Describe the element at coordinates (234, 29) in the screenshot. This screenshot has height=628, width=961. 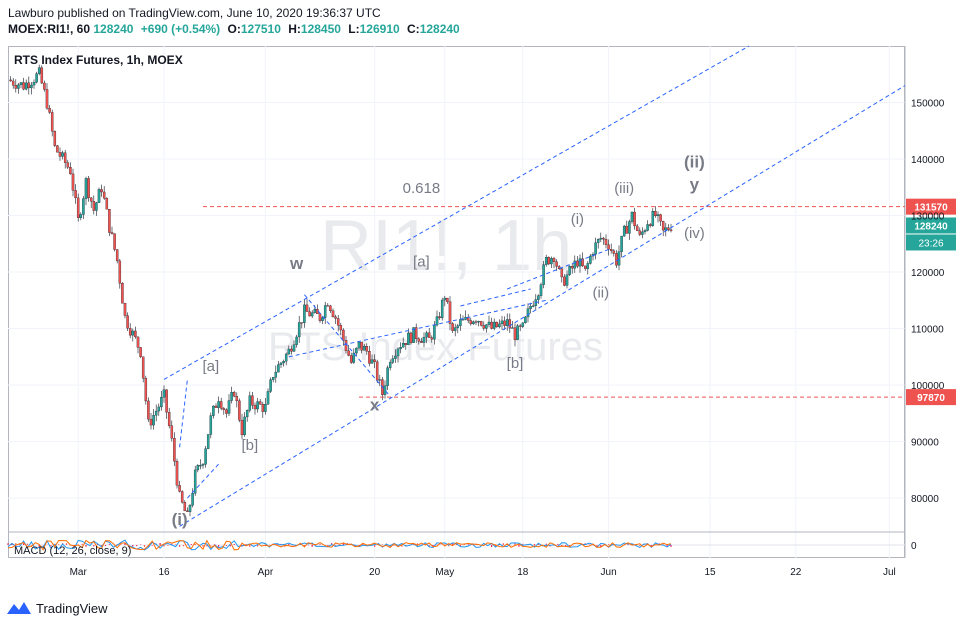
I see `open-label: O:` at that location.